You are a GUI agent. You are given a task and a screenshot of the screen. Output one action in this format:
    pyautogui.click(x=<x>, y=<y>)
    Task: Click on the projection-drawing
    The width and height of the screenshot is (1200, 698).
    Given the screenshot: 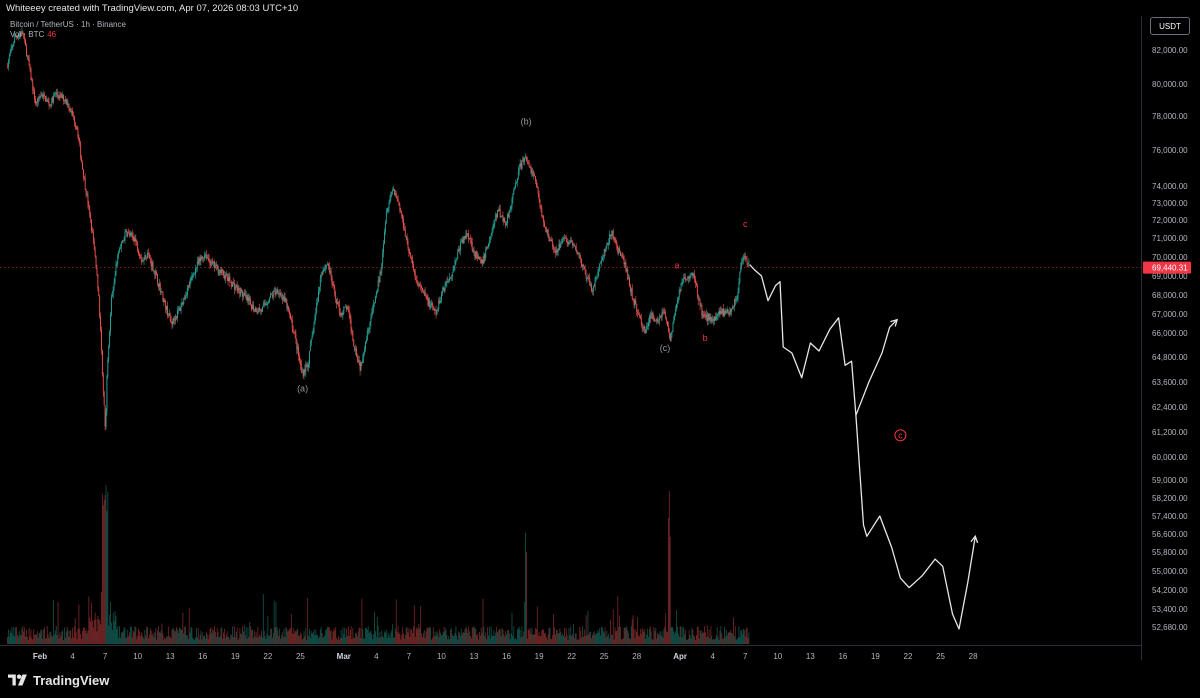 What is the action you would take?
    pyautogui.click(x=864, y=447)
    